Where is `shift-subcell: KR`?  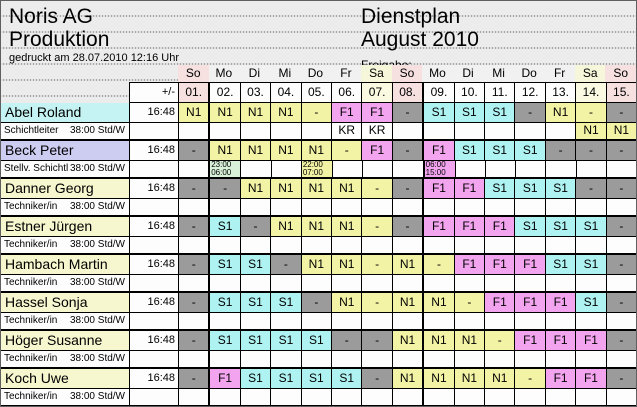 shift-subcell: KR is located at coordinates (346, 131).